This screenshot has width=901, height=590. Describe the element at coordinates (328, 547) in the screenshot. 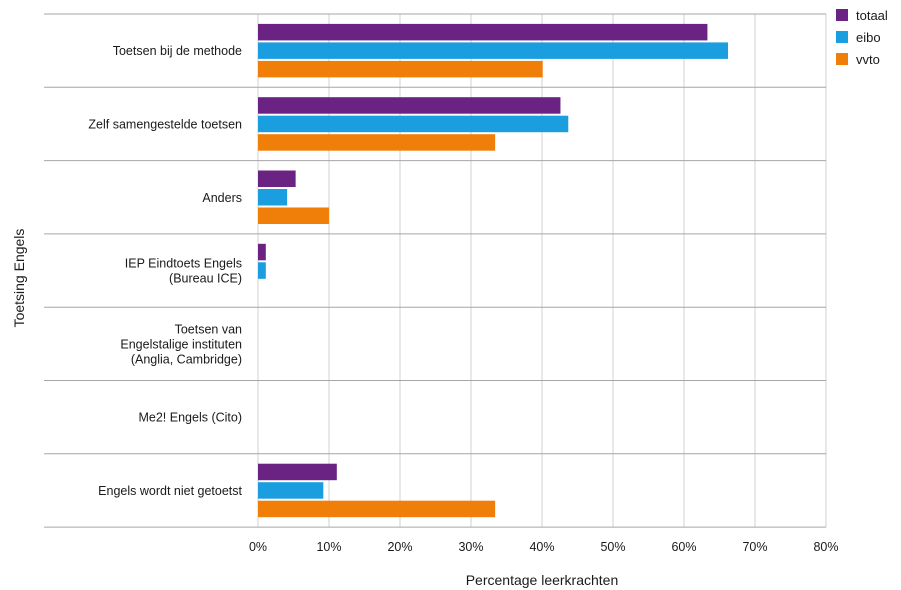

I see `x-tick-label: 10%` at that location.